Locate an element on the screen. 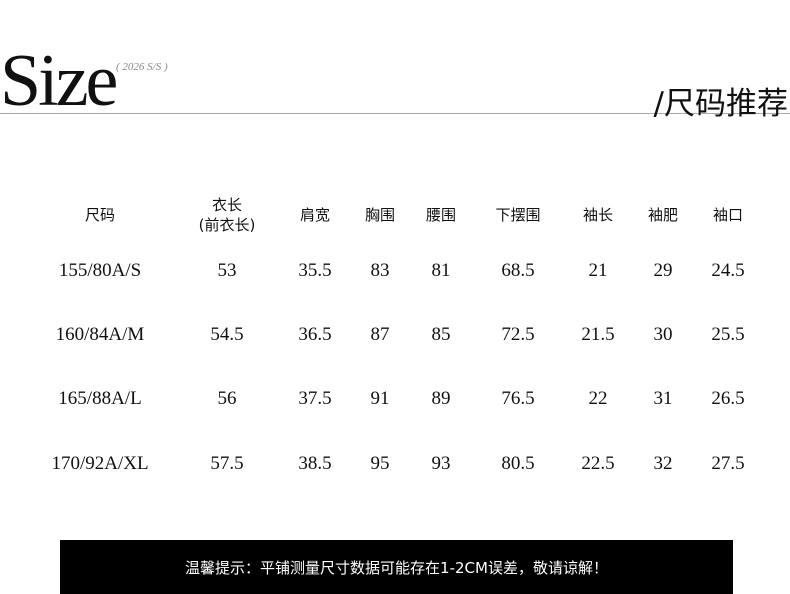 Image resolution: width=790 pixels, height=594 pixels. column-header: 下摆围 is located at coordinates (518, 215).